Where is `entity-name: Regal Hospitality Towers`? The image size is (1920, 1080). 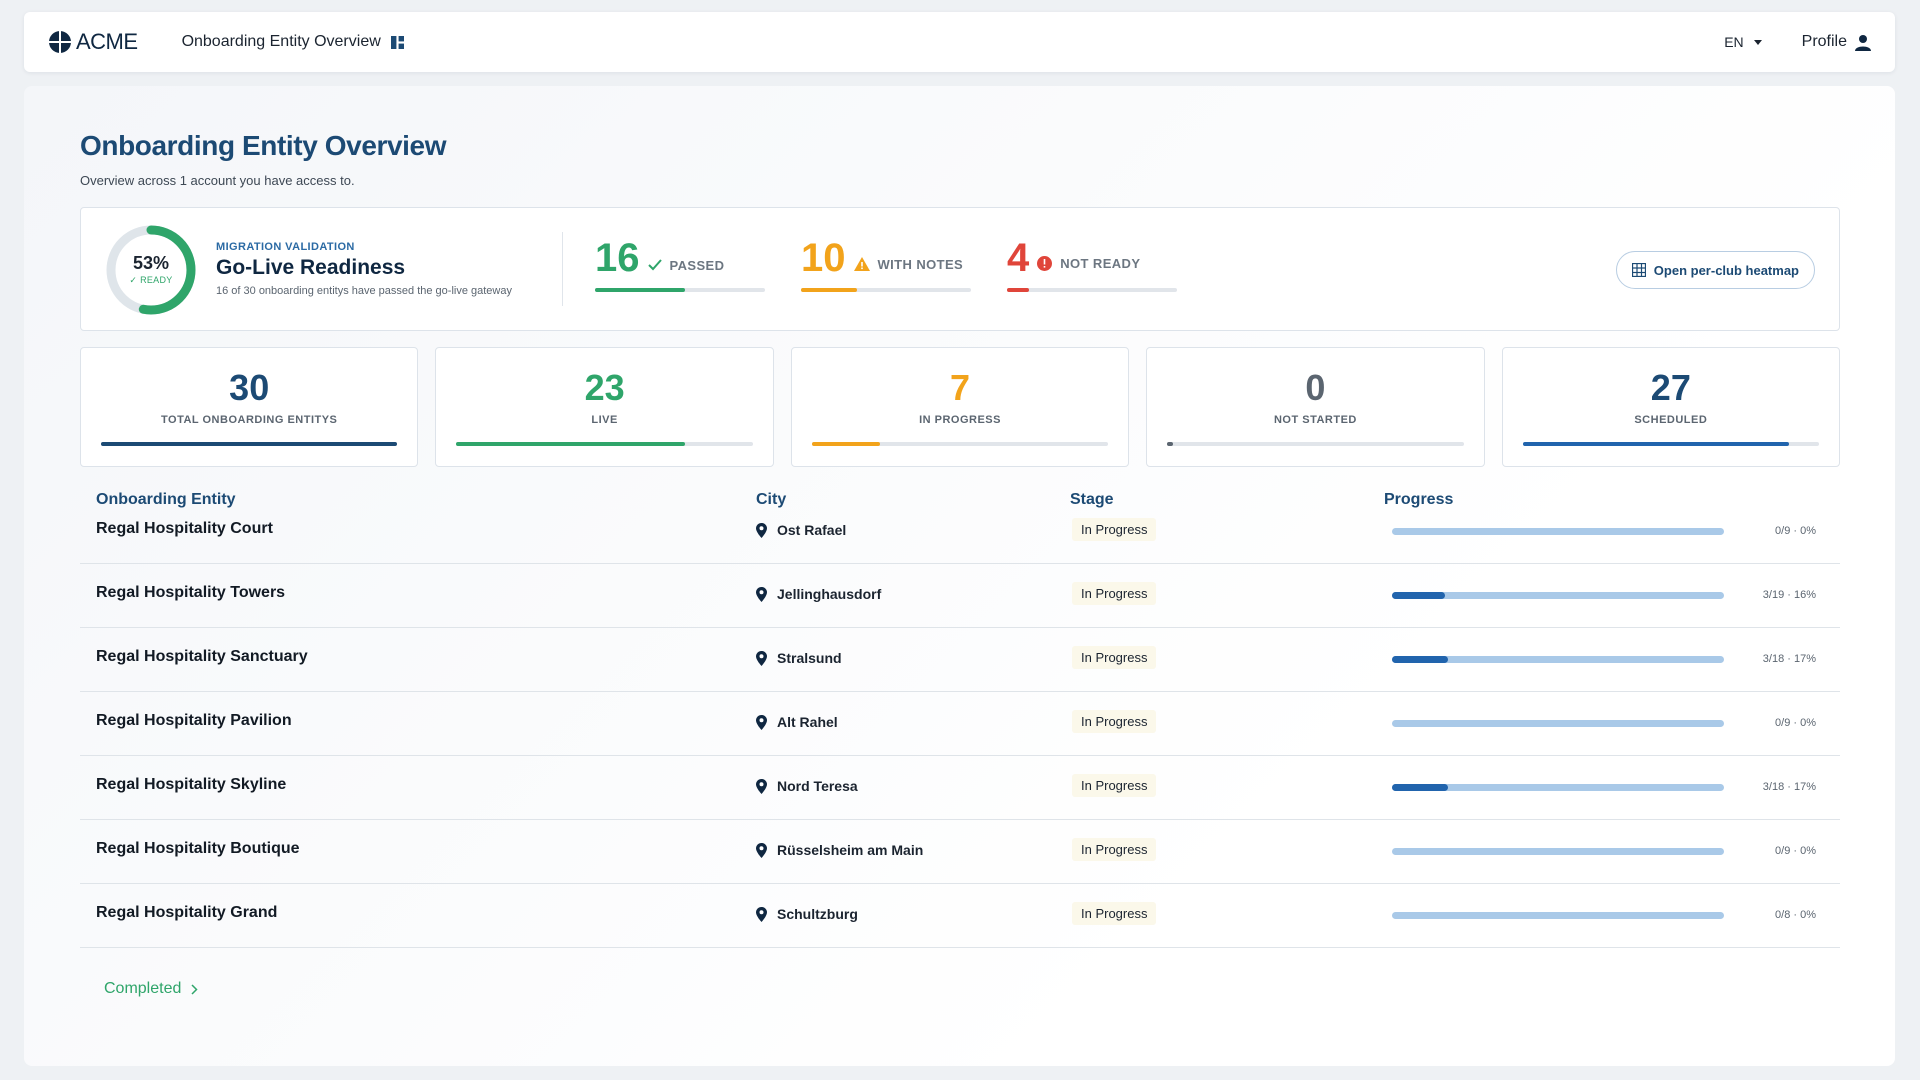
entity-name: Regal Hospitality Towers is located at coordinates (191, 592).